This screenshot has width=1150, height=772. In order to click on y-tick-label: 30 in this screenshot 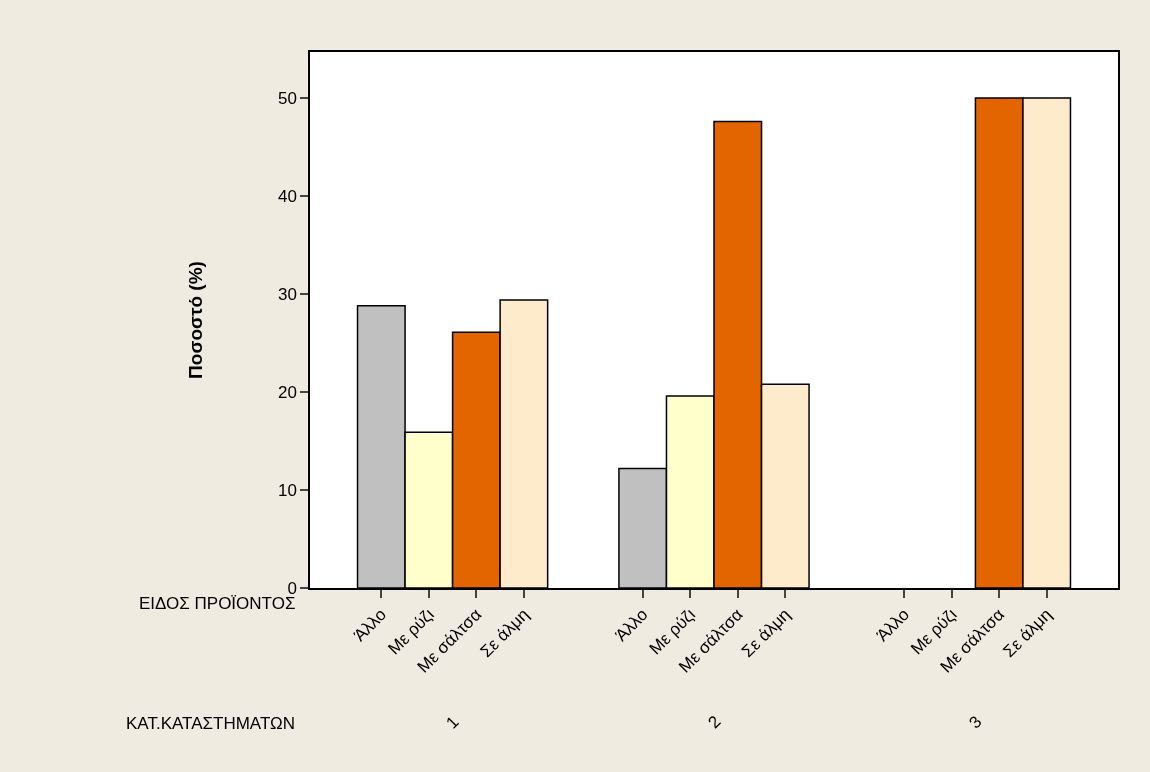, I will do `click(287, 294)`.